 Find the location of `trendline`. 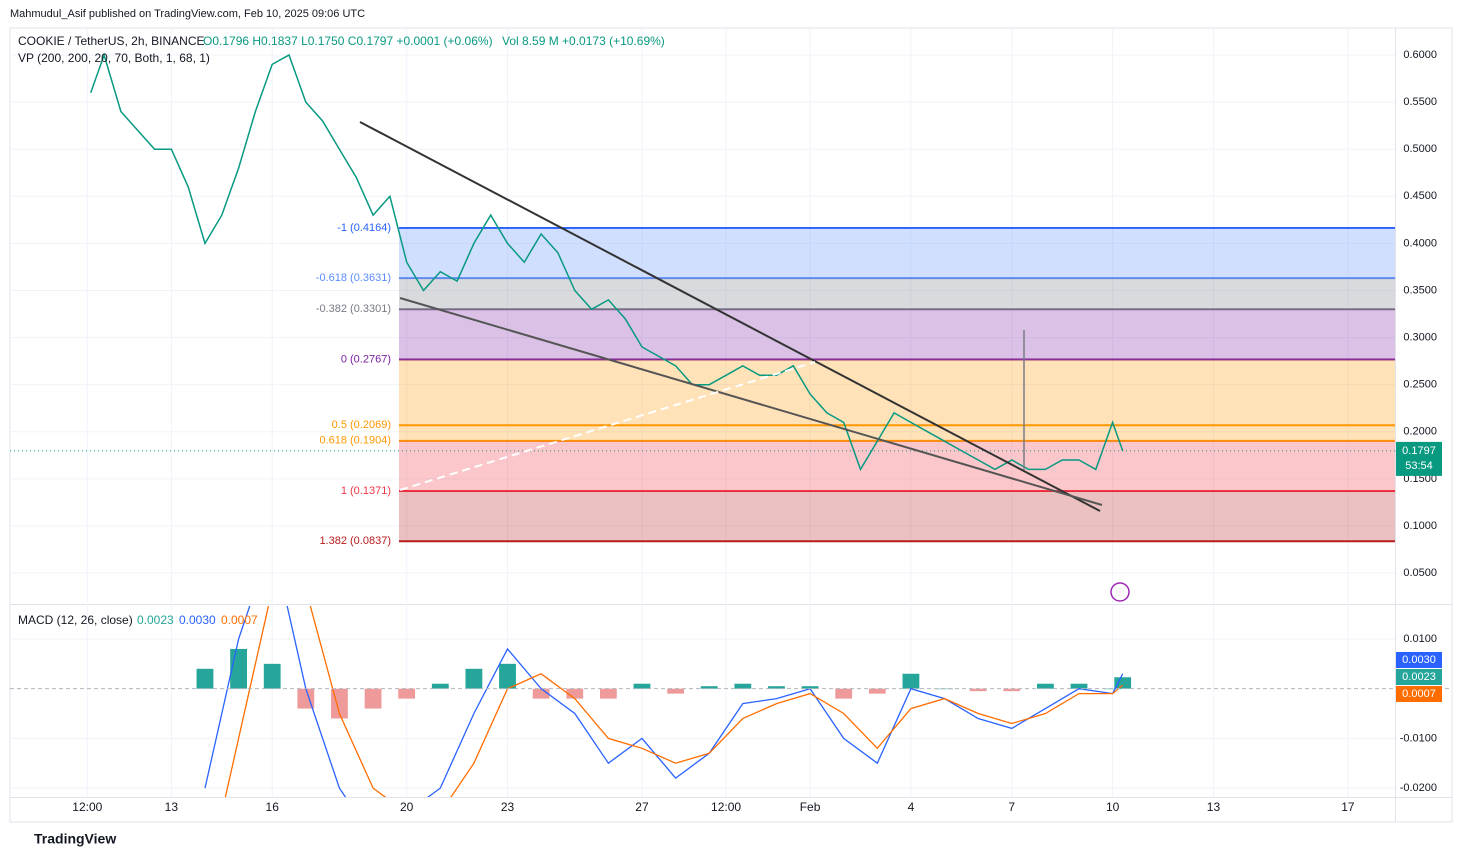

trendline is located at coordinates (751, 401).